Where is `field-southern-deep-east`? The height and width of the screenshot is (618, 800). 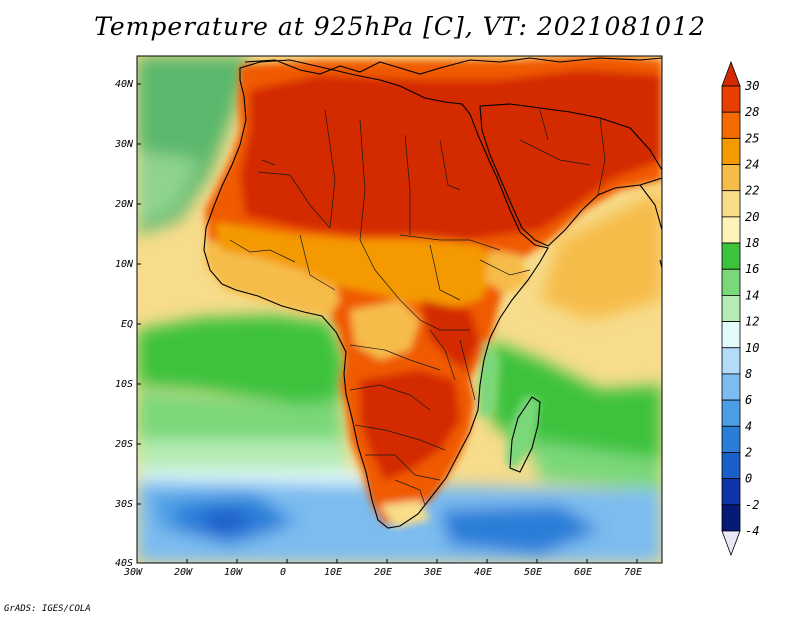
field-southern-deep-east is located at coordinates (520, 530).